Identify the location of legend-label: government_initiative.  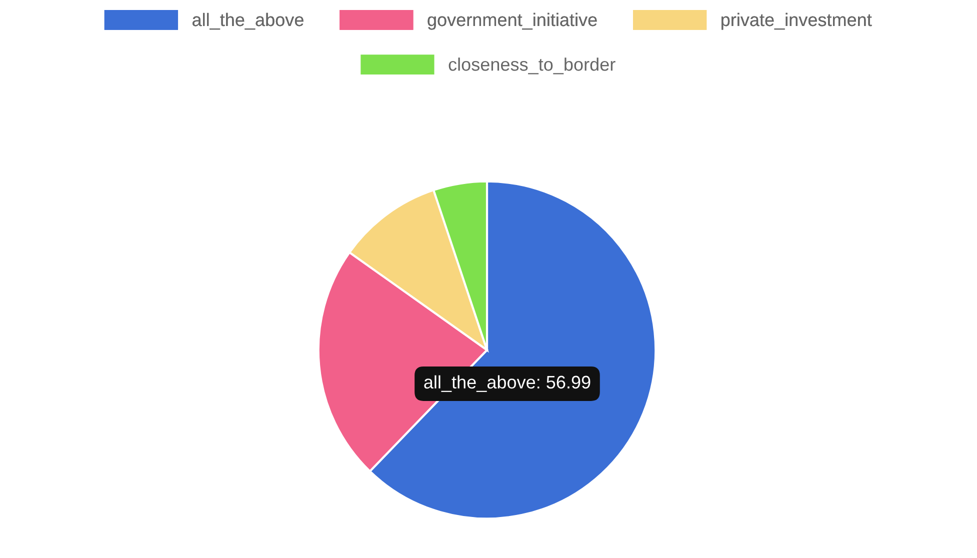
(512, 21).